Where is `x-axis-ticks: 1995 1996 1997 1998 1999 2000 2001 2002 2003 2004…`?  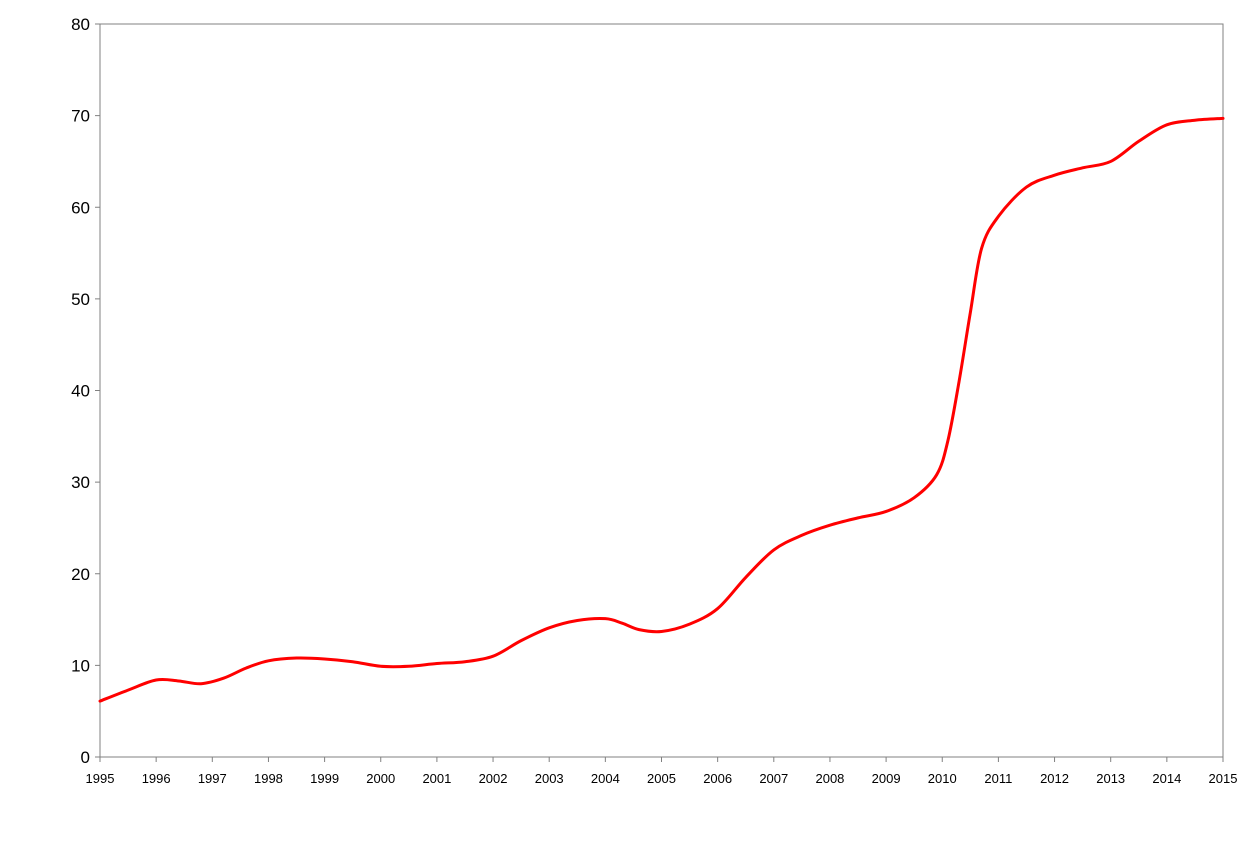 x-axis-ticks: 1995 1996 1997 1998 1999 2000 2001 2002 2003 2004… is located at coordinates (662, 771).